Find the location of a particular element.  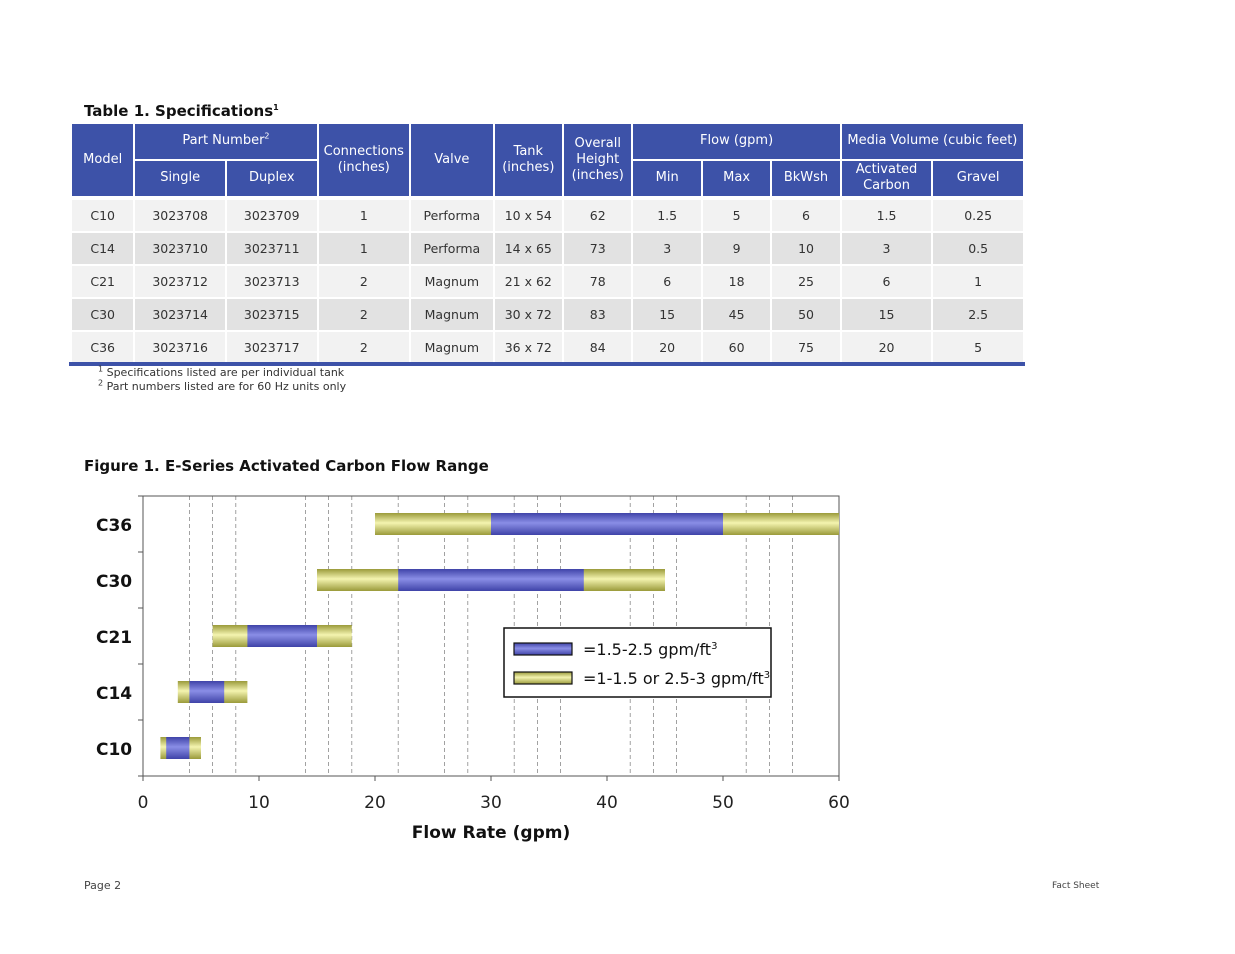

cell-duplex: 3023713 is located at coordinates (271, 280).